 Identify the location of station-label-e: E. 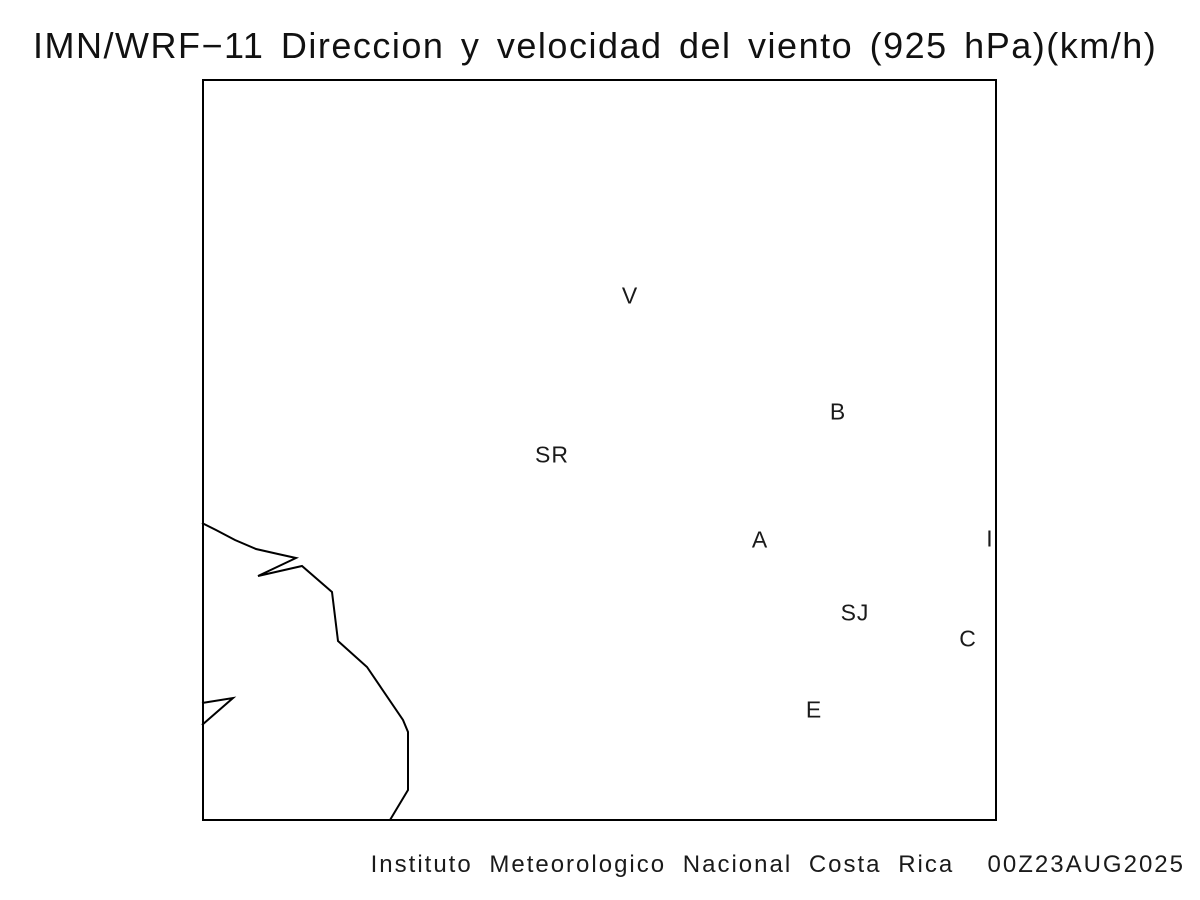
(814, 709).